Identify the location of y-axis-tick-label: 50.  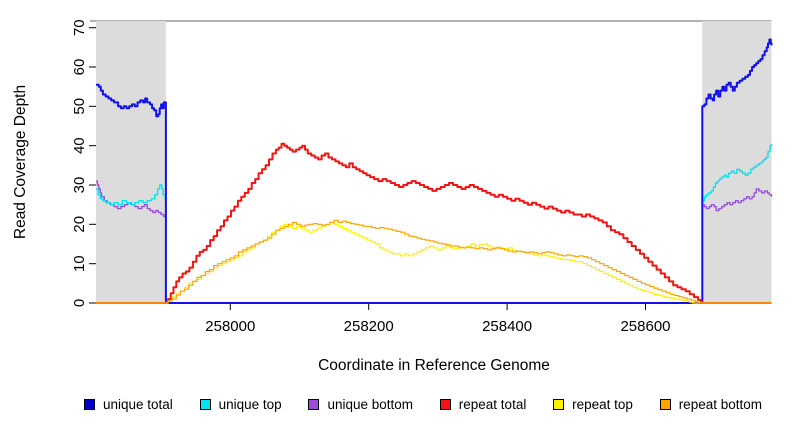
(79, 106).